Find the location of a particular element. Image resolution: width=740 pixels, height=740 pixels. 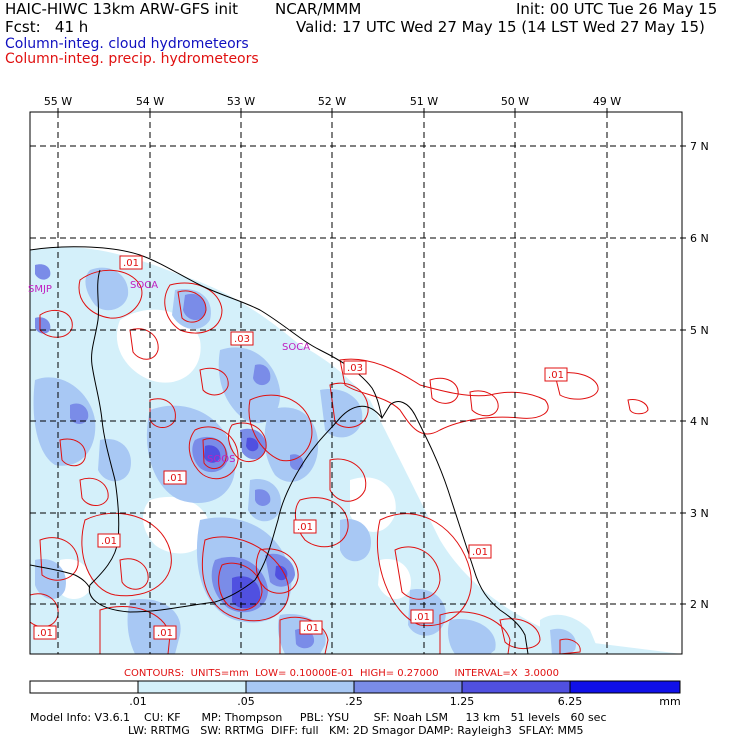

colorbar-tick: .05 is located at coordinates (246, 701).